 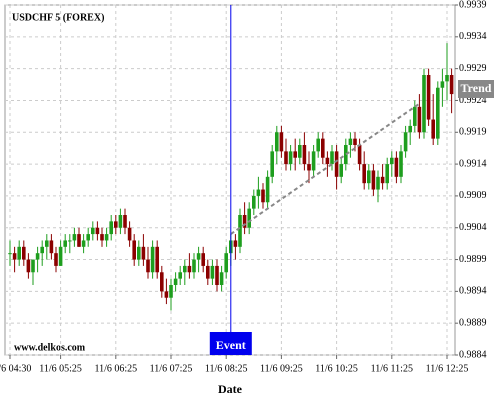 What do you see at coordinates (473, 132) in the screenshot?
I see `y-tick-label: 0.9919` at bounding box center [473, 132].